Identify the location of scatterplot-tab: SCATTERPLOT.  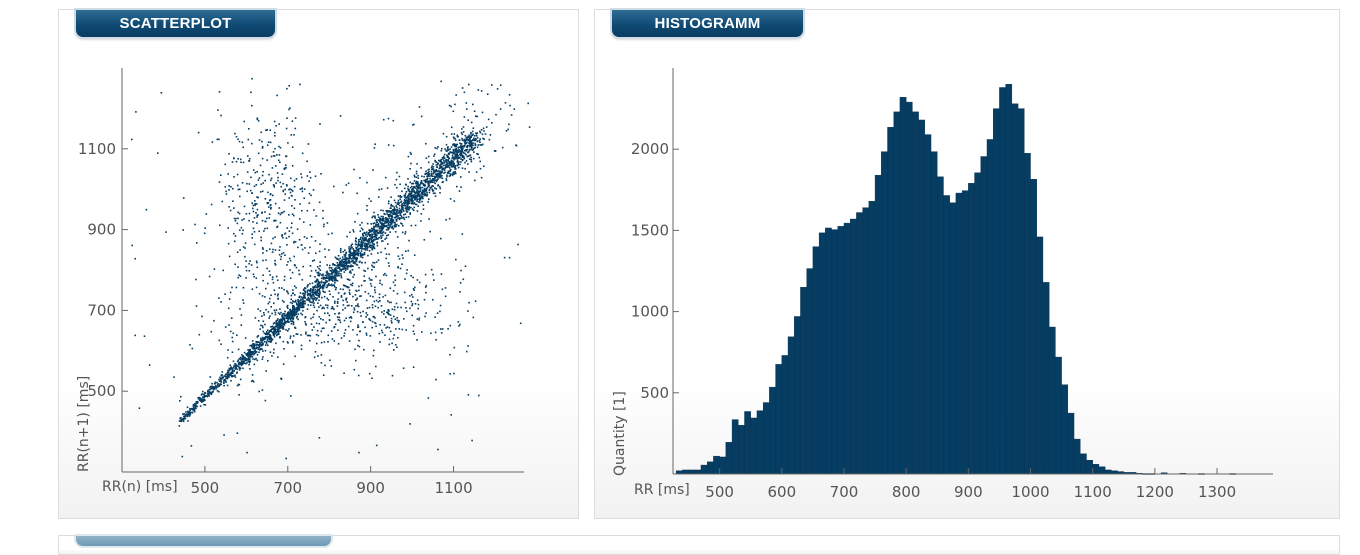
(175, 23).